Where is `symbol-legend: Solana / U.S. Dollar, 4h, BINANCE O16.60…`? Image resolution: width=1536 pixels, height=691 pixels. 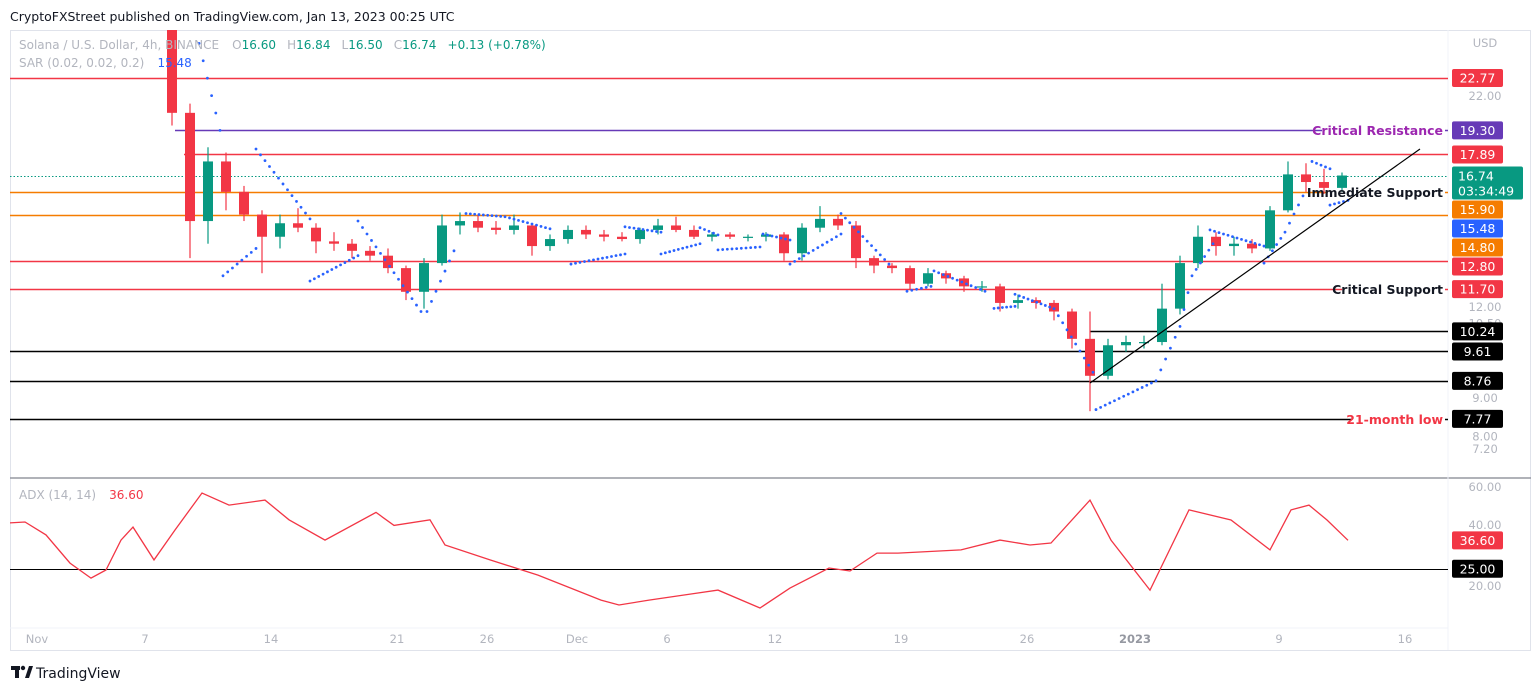
symbol-legend: Solana / U.S. Dollar, 4h, BINANCE O16.60… is located at coordinates (282, 43).